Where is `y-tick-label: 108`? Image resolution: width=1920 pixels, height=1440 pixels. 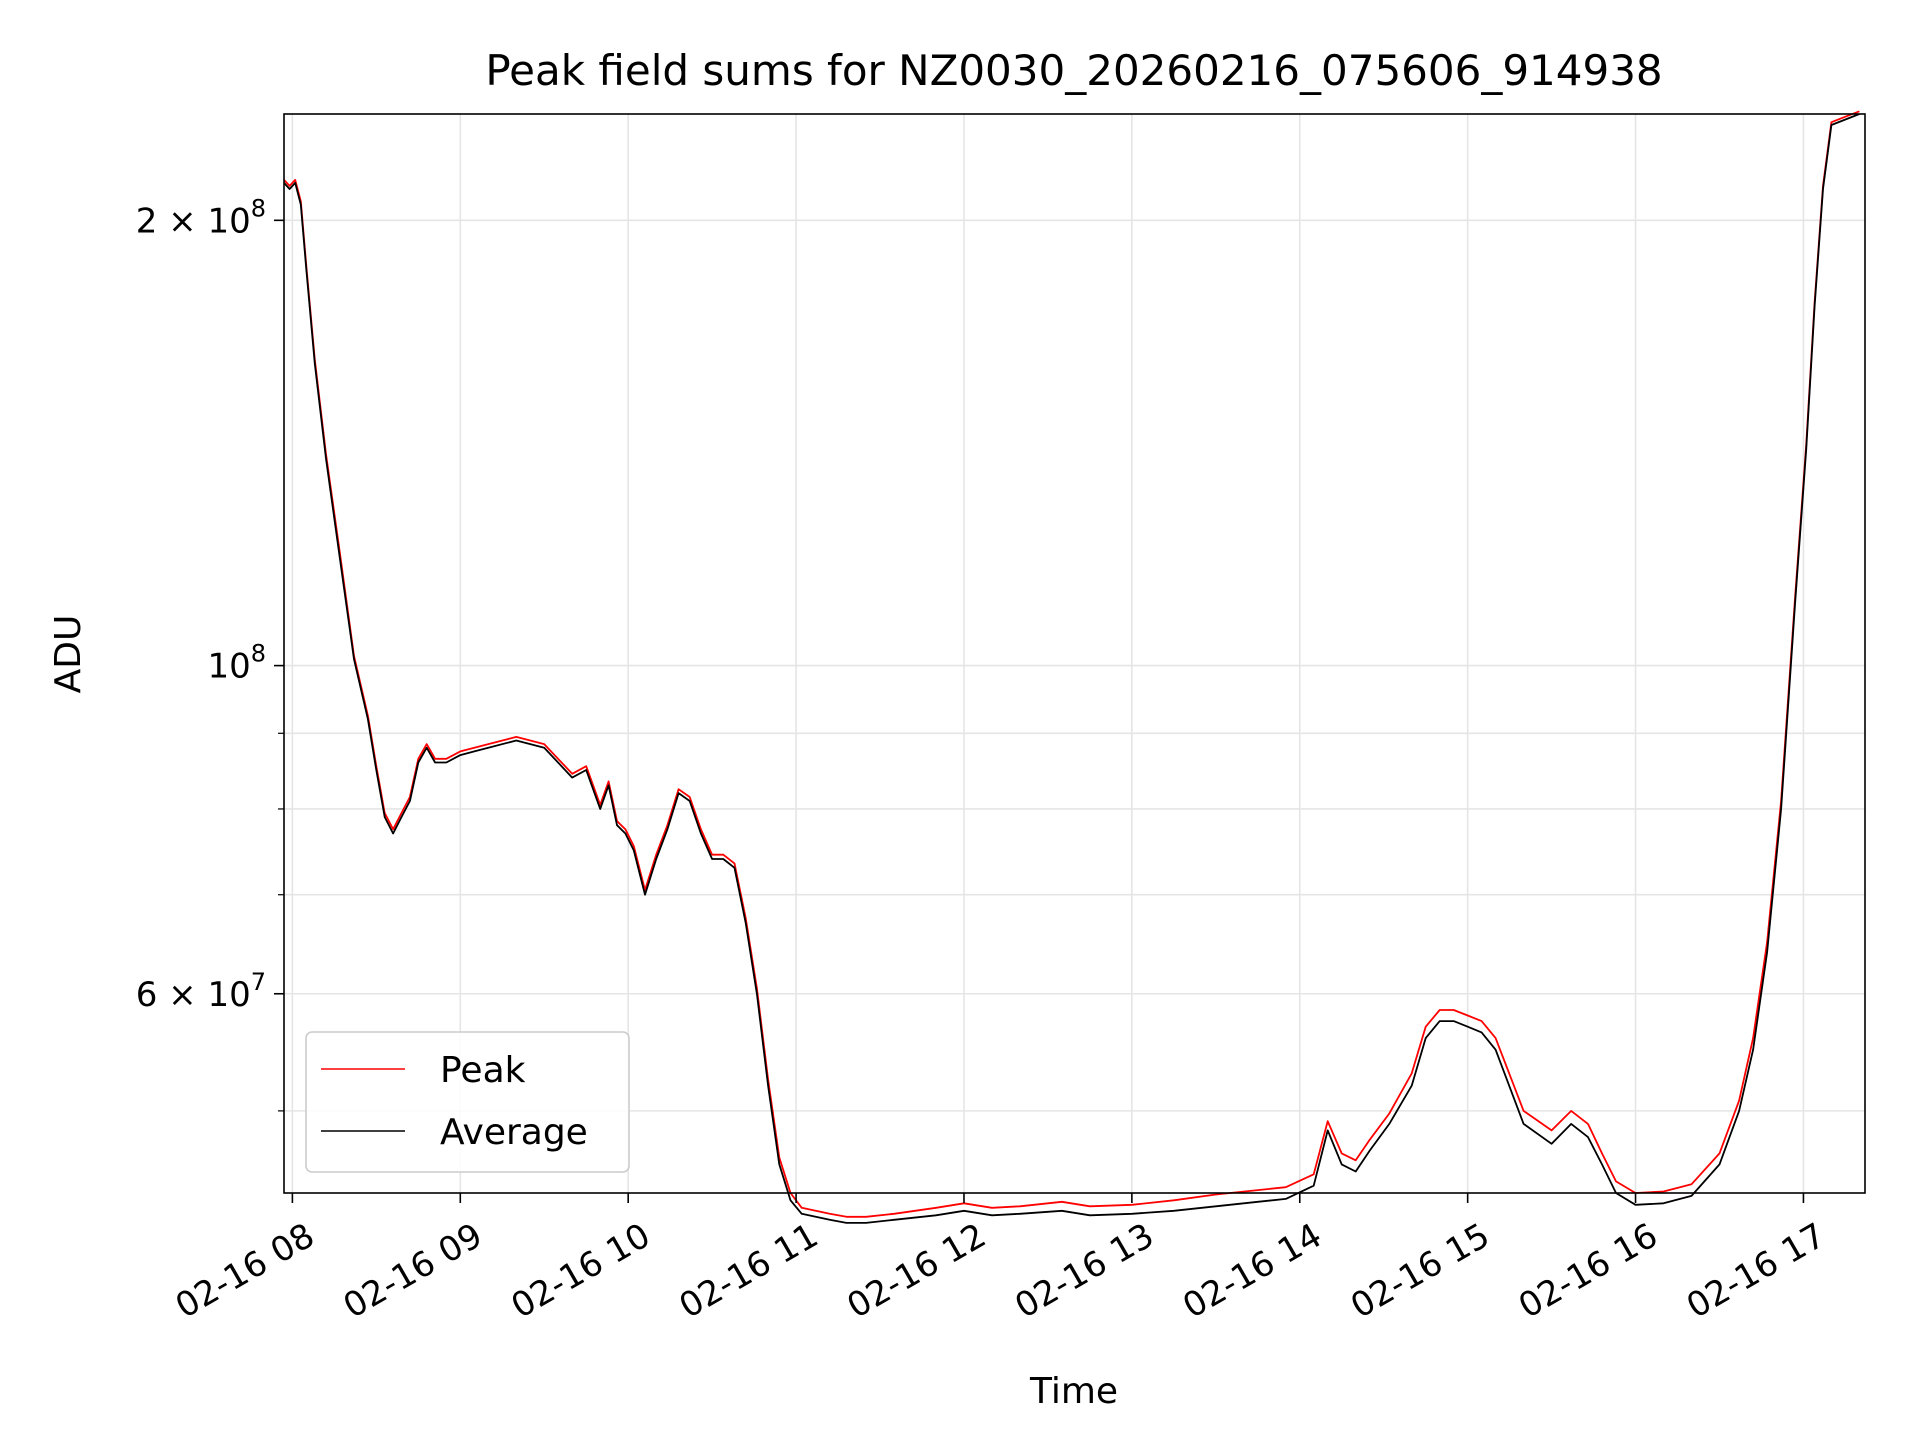 y-tick-label: 108 is located at coordinates (236, 663).